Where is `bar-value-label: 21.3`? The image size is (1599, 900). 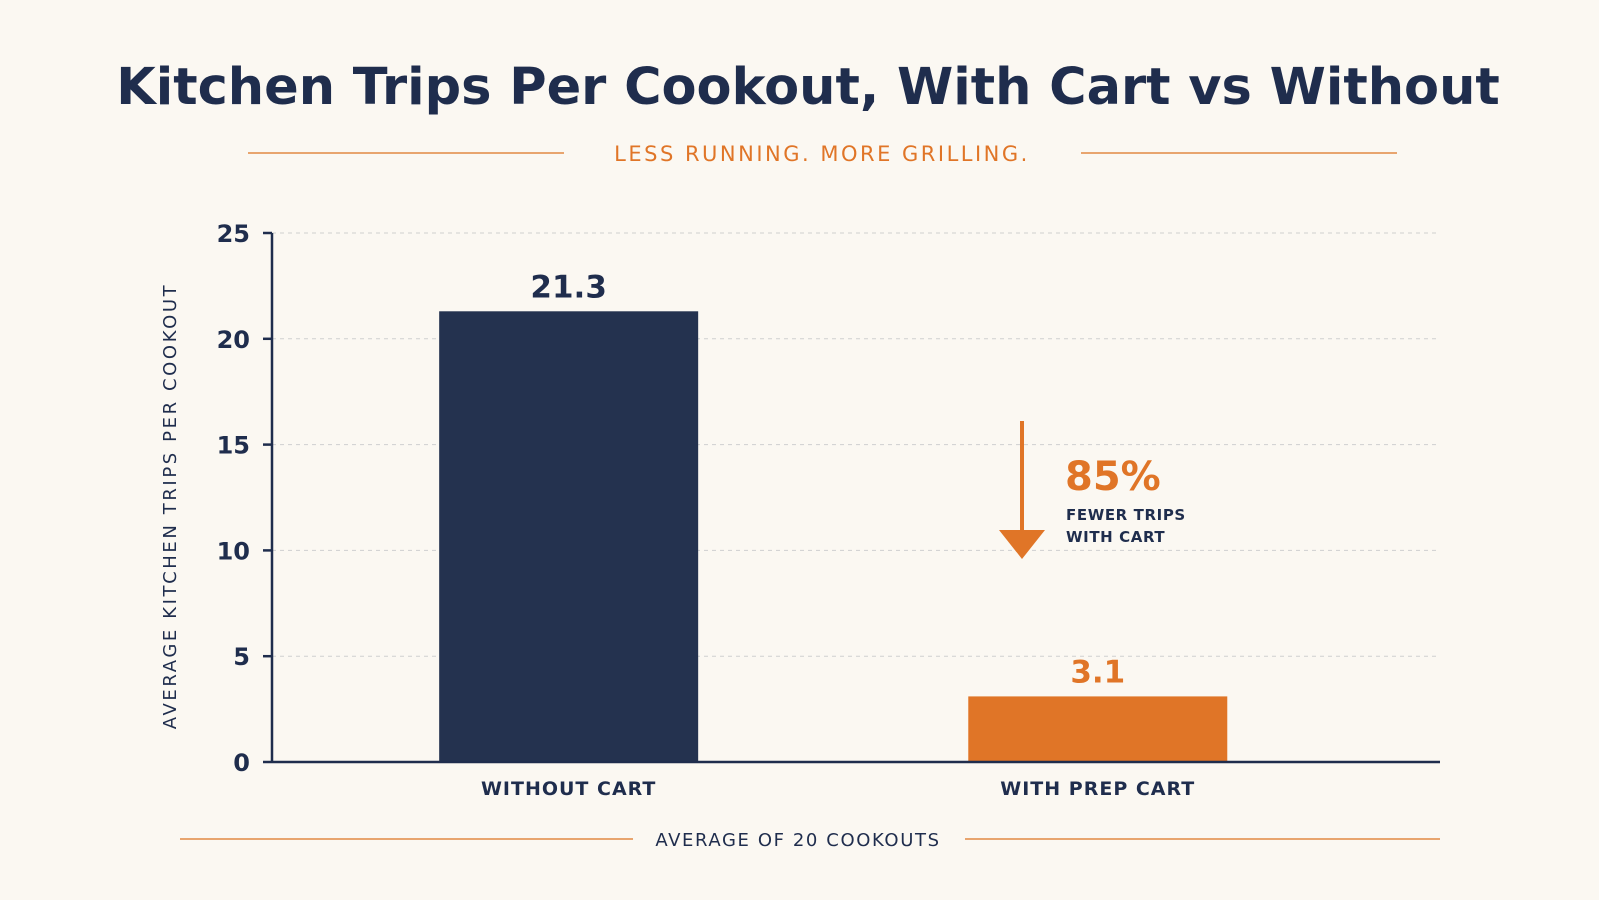 bar-value-label: 21.3 is located at coordinates (568, 287).